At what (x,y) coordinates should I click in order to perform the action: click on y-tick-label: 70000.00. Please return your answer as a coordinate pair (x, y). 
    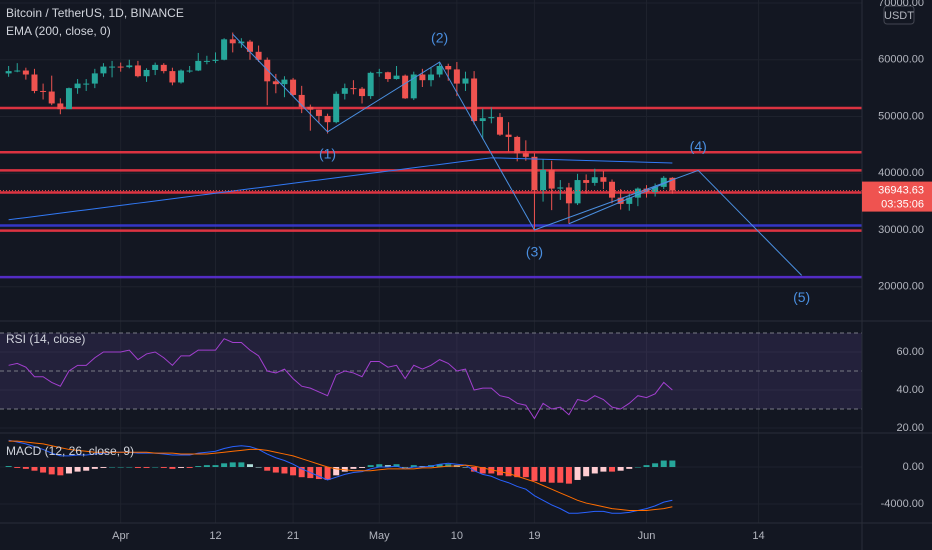
    Looking at the image, I should click on (901, 4).